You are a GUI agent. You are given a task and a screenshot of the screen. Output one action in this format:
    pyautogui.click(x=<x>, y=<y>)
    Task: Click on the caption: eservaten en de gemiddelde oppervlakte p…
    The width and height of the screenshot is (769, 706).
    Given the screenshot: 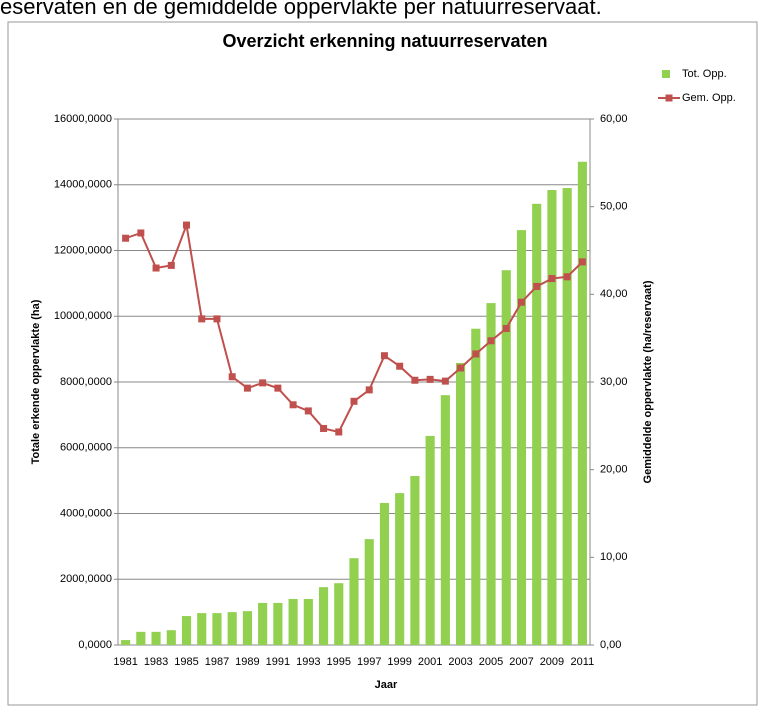 What is the action you would take?
    pyautogui.click(x=301, y=9)
    